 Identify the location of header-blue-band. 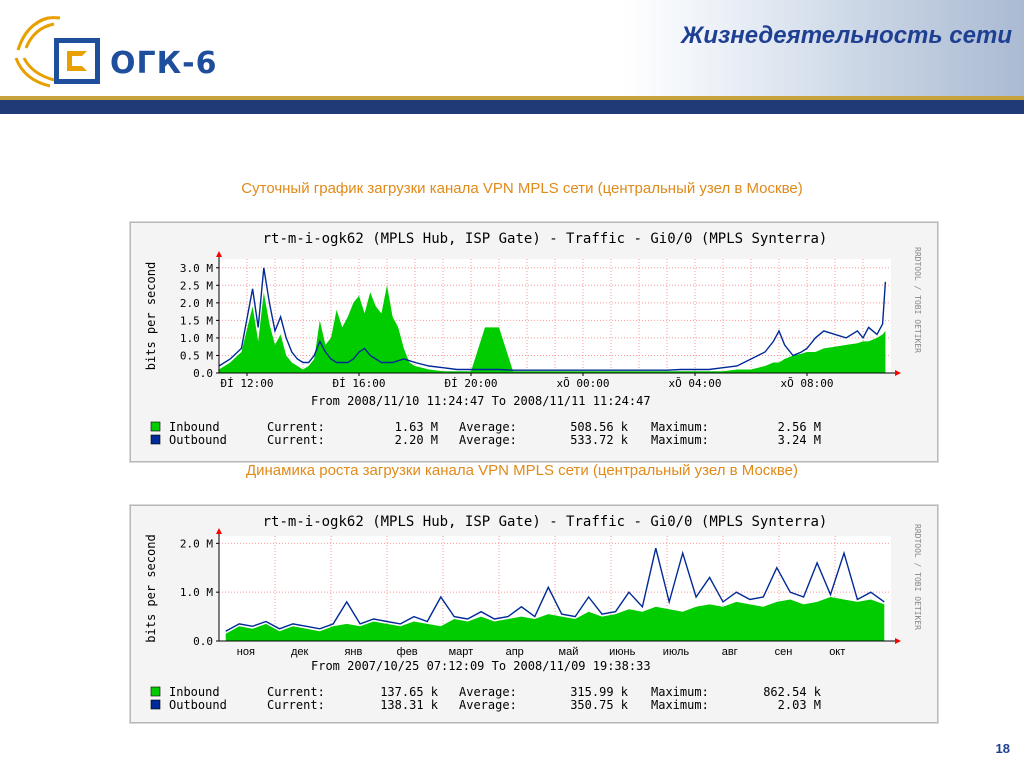
(512, 107).